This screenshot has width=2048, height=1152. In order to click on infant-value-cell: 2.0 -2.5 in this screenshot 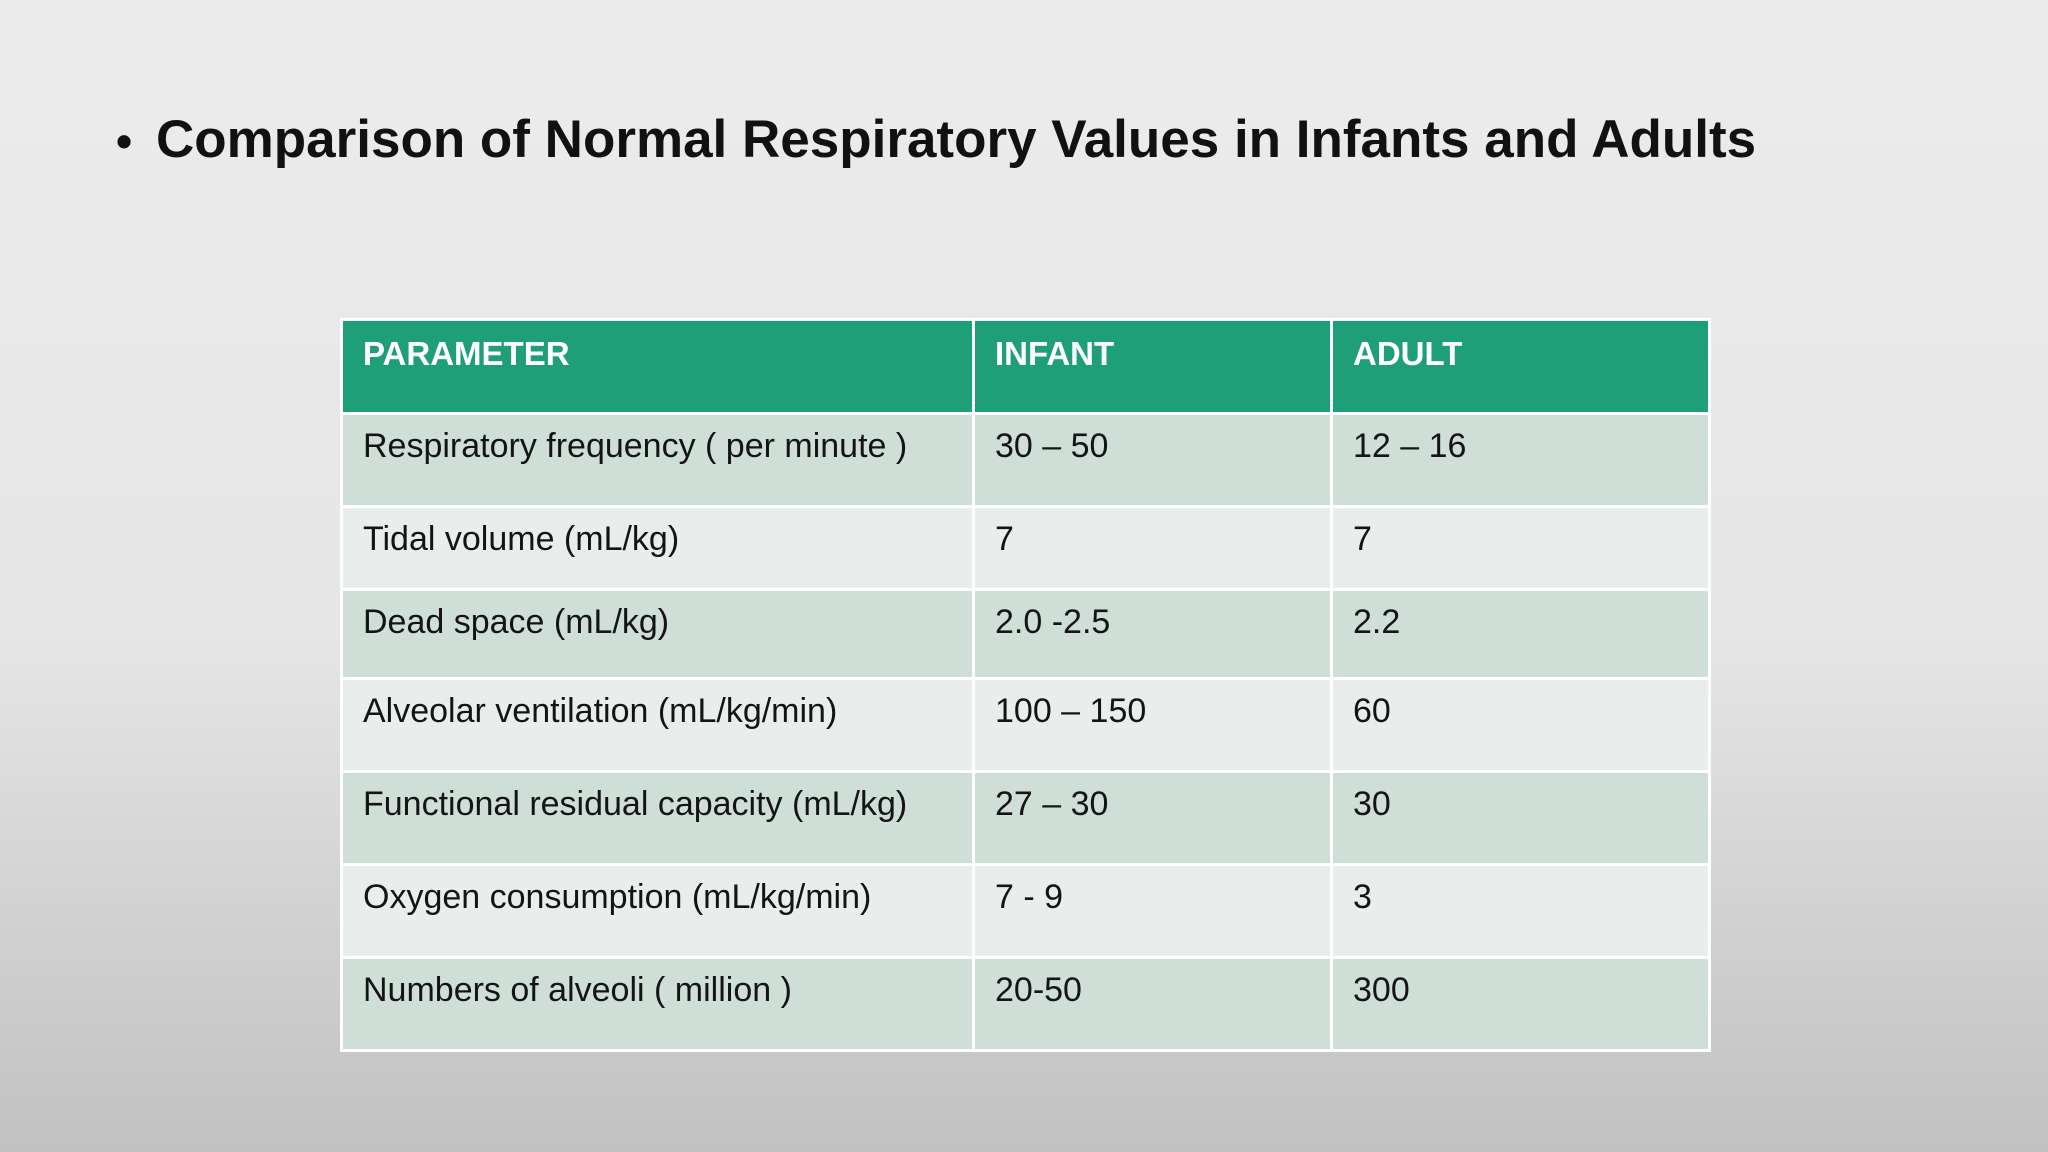, I will do `click(1152, 634)`.